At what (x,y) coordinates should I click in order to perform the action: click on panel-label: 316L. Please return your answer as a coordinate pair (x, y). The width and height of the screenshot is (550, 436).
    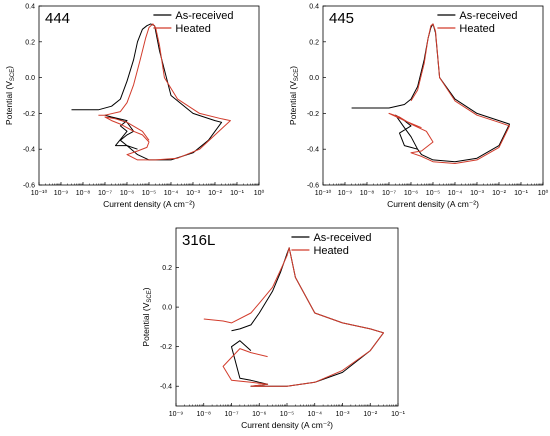
    Looking at the image, I should click on (198, 240).